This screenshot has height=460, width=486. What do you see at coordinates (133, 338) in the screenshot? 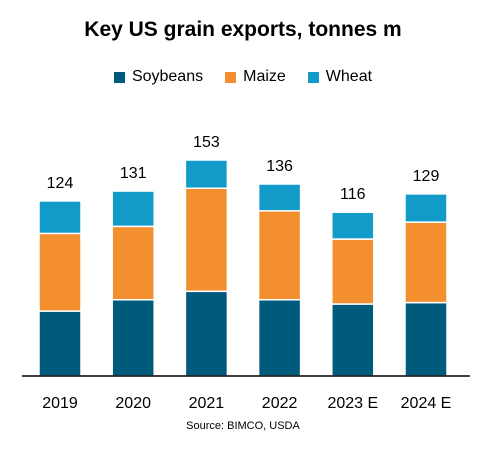
I see `bar-soybeans-2020` at bounding box center [133, 338].